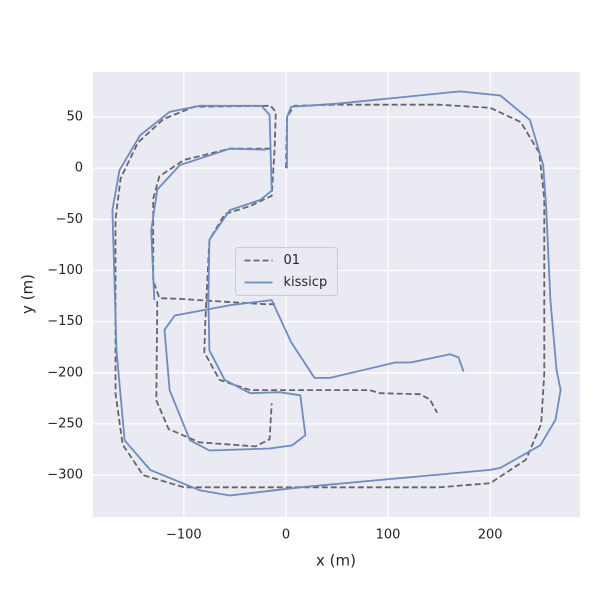 The image size is (600, 600). Describe the element at coordinates (65, 475) in the screenshot. I see `y-tick-label: −300` at that location.